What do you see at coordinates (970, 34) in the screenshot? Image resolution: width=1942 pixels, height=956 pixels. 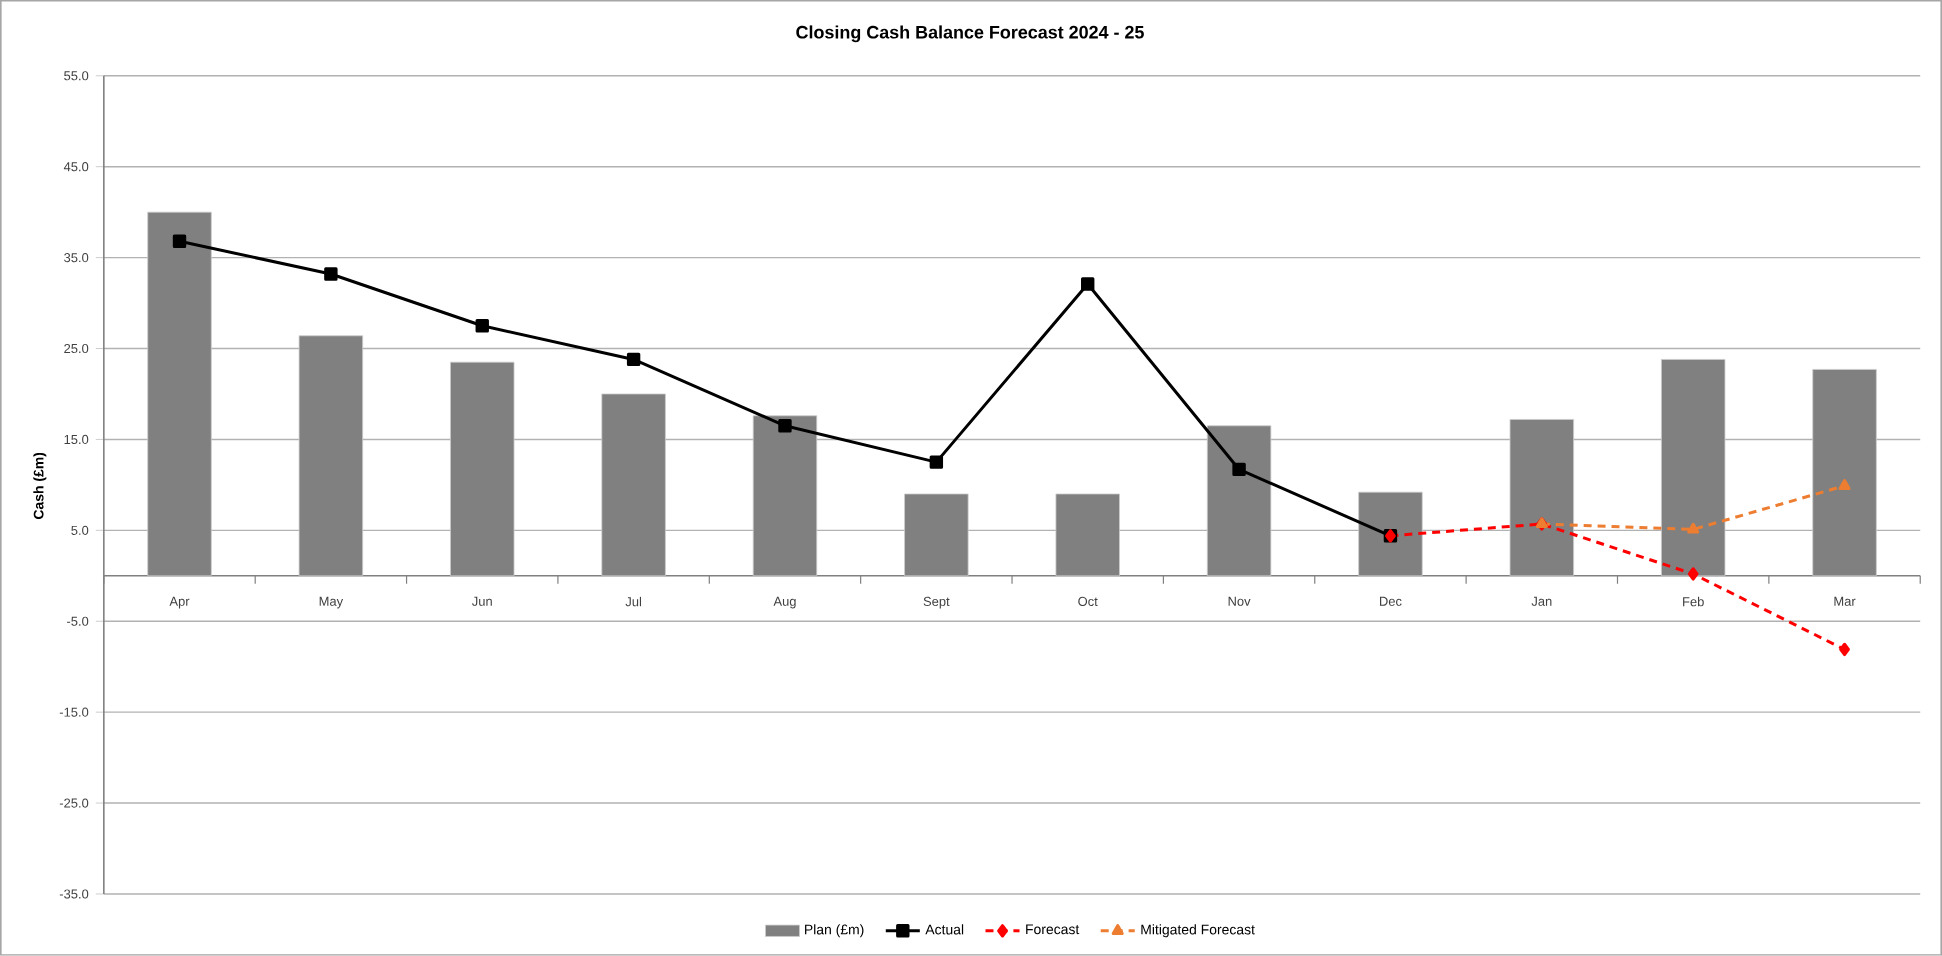 I see `chart-title: Closing Cash Balance Forecast 2024 - 25` at bounding box center [970, 34].